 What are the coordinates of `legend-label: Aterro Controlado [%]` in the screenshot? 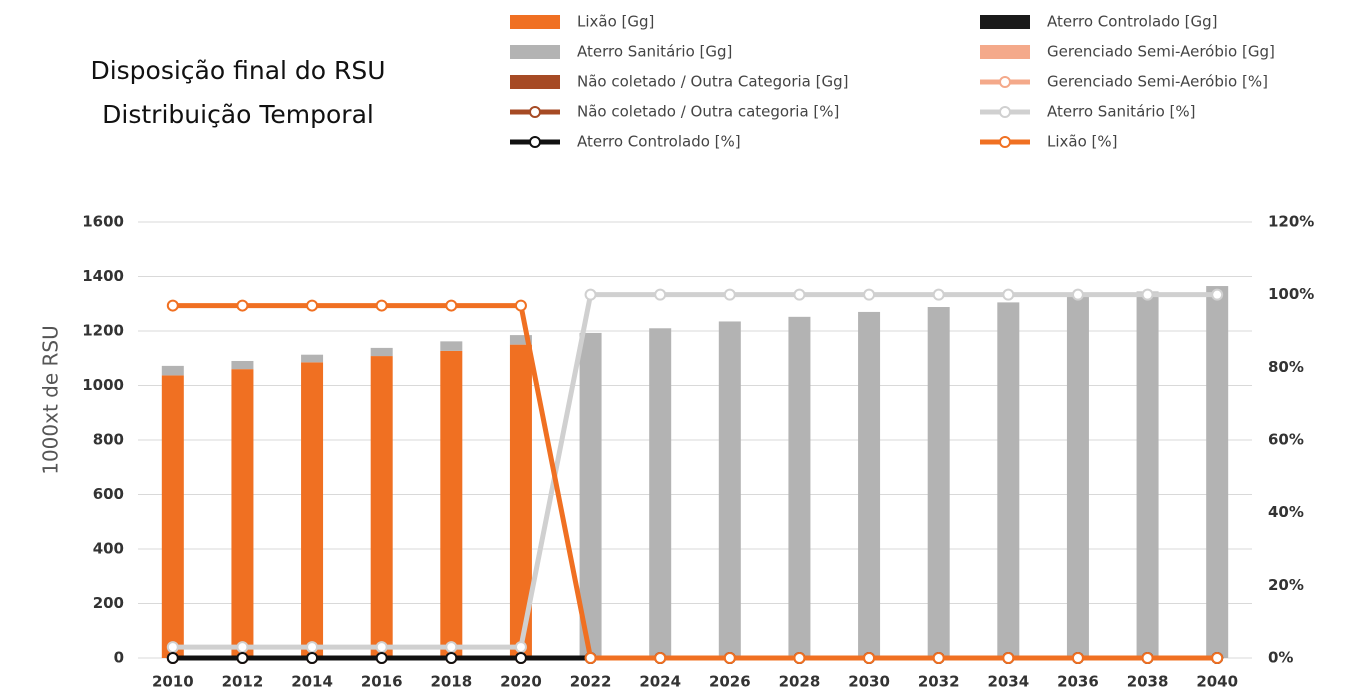 It's located at (659, 142).